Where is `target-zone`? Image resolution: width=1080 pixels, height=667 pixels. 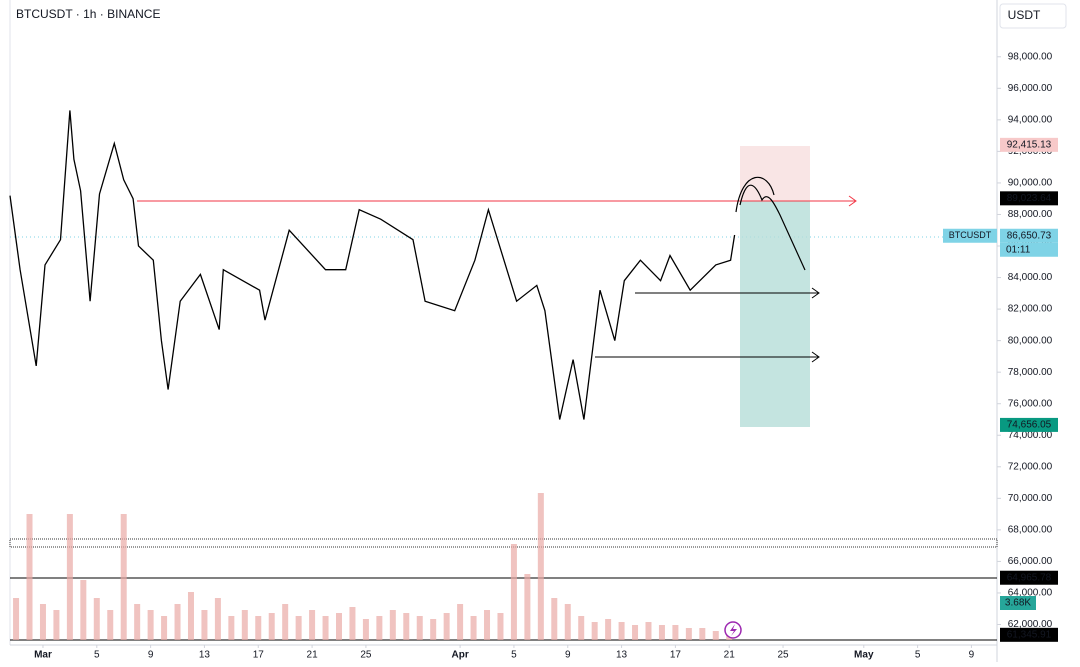
target-zone is located at coordinates (775, 314).